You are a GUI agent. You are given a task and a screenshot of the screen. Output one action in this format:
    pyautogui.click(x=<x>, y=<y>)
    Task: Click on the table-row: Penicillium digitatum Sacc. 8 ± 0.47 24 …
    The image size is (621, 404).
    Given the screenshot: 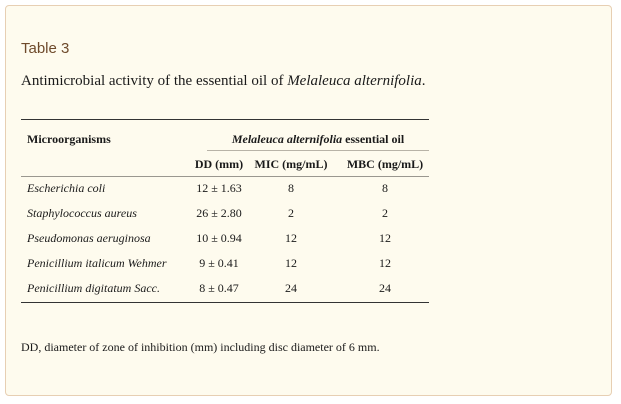 What is the action you would take?
    pyautogui.click(x=225, y=288)
    